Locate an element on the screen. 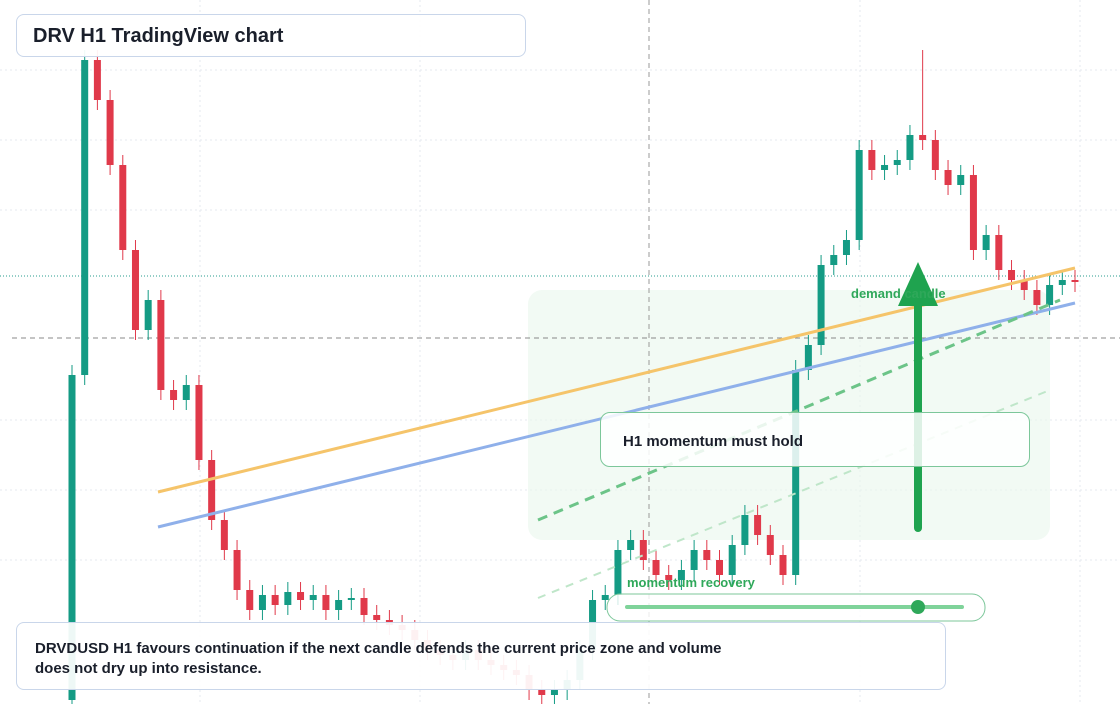 The height and width of the screenshot is (704, 1120). title: DRV H1 TradingView chart is located at coordinates (271, 35).